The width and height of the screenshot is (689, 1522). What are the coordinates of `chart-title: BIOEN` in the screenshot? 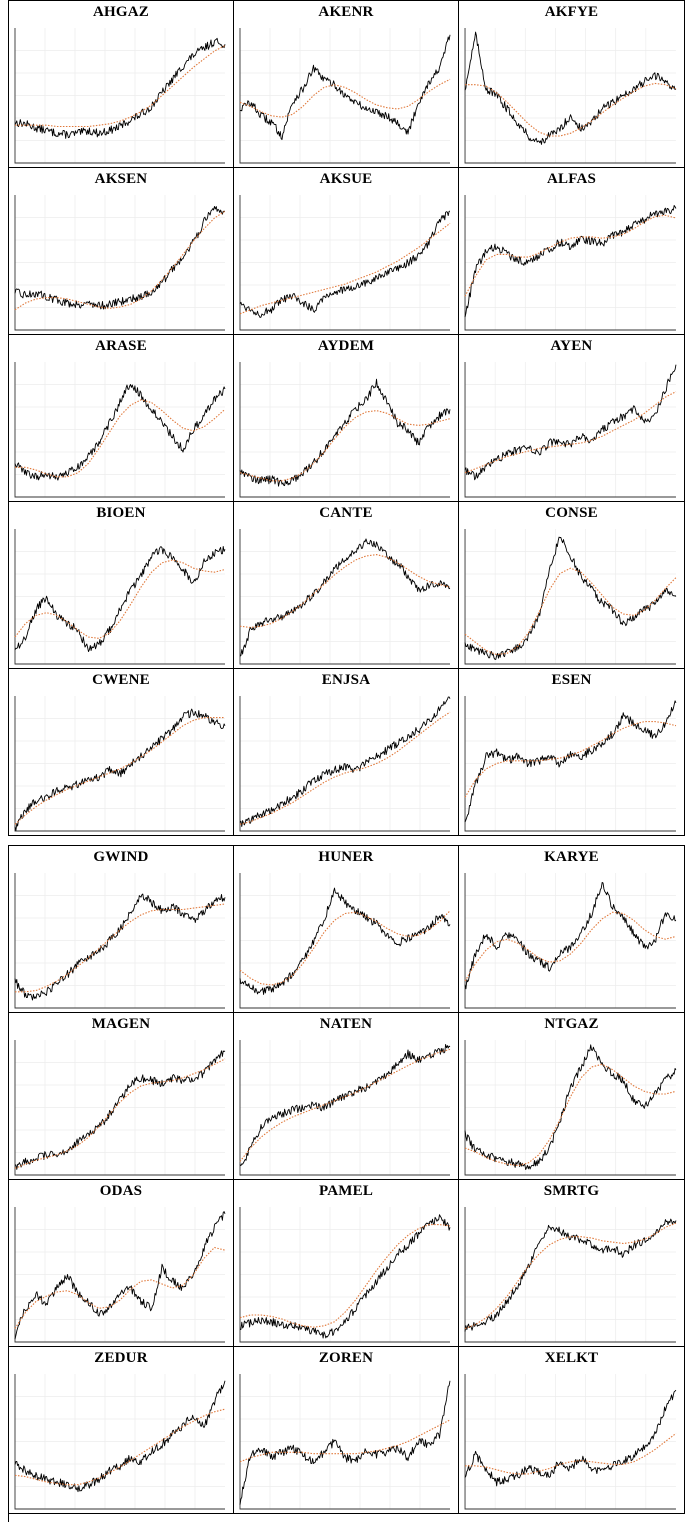 It's located at (121, 513).